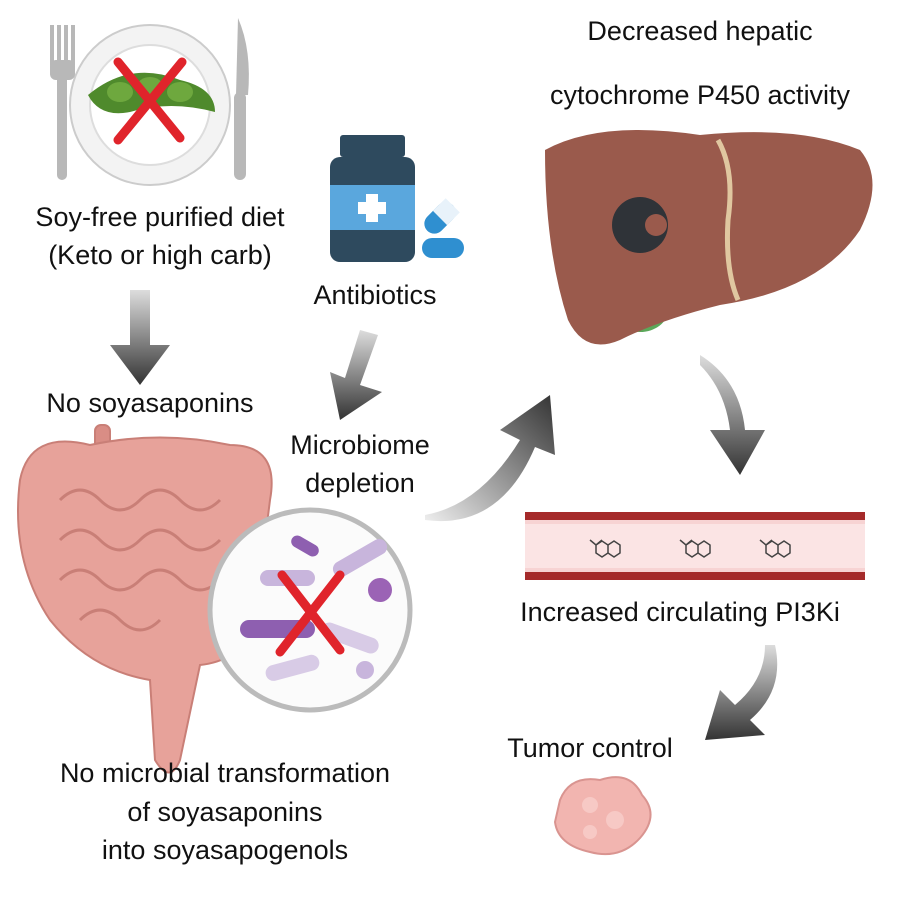  What do you see at coordinates (360, 445) in the screenshot?
I see `microbiome-label-line1: Microbiome` at bounding box center [360, 445].